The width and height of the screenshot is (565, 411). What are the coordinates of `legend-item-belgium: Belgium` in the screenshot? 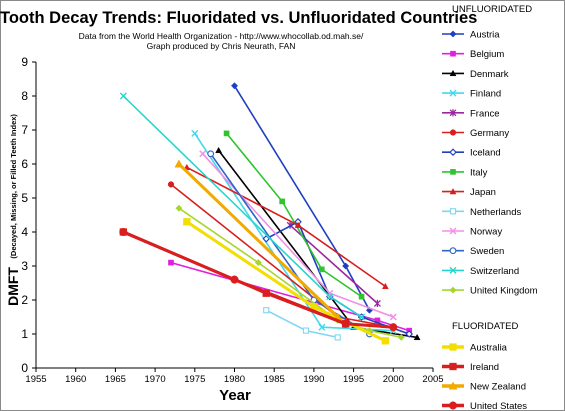 It's located at (473, 54).